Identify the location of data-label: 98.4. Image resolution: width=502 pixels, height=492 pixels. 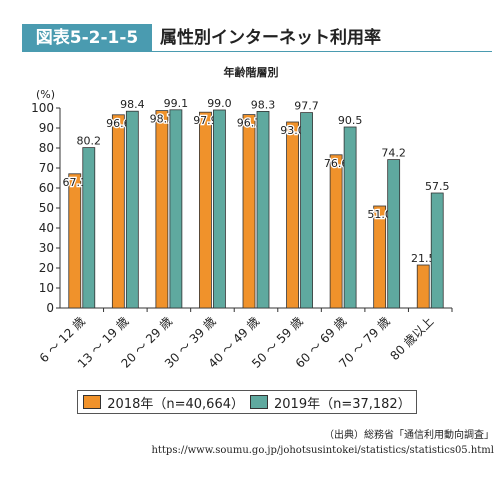
(132, 104).